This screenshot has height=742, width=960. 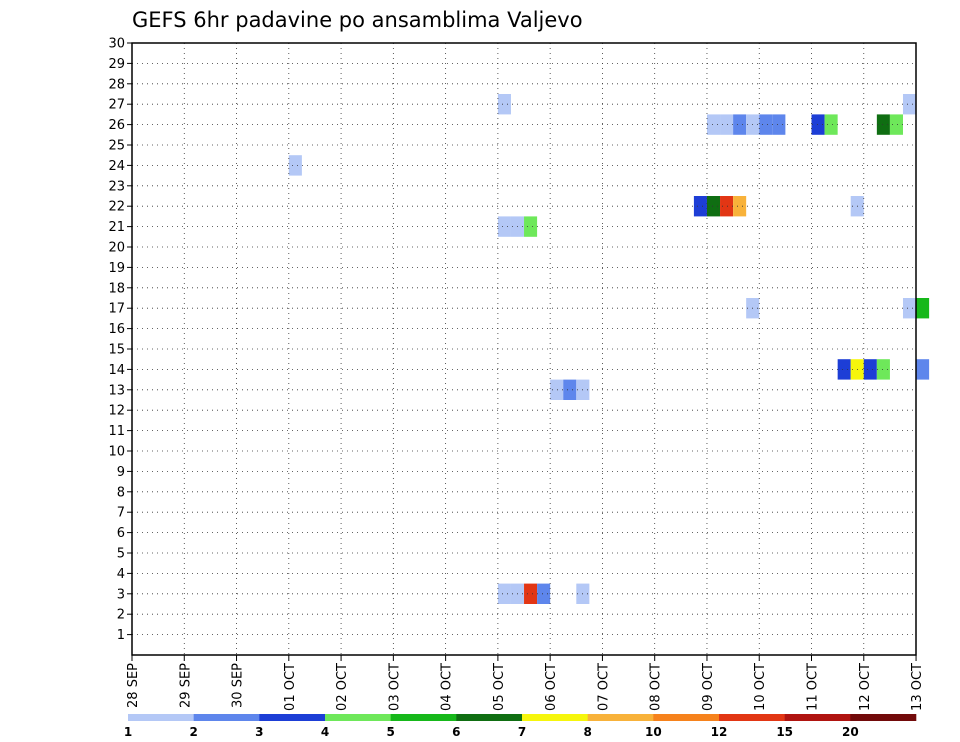 I want to click on y-tick-label: 22, so click(x=116, y=207).